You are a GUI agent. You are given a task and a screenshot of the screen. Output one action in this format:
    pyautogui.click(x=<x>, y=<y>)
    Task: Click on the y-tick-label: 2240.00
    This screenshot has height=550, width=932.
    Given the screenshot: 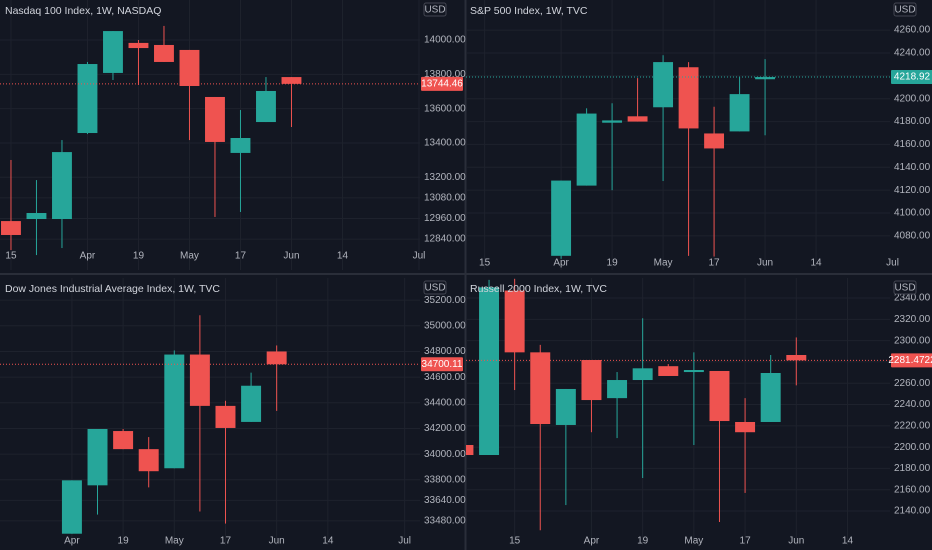 What is the action you would take?
    pyautogui.click(x=912, y=404)
    